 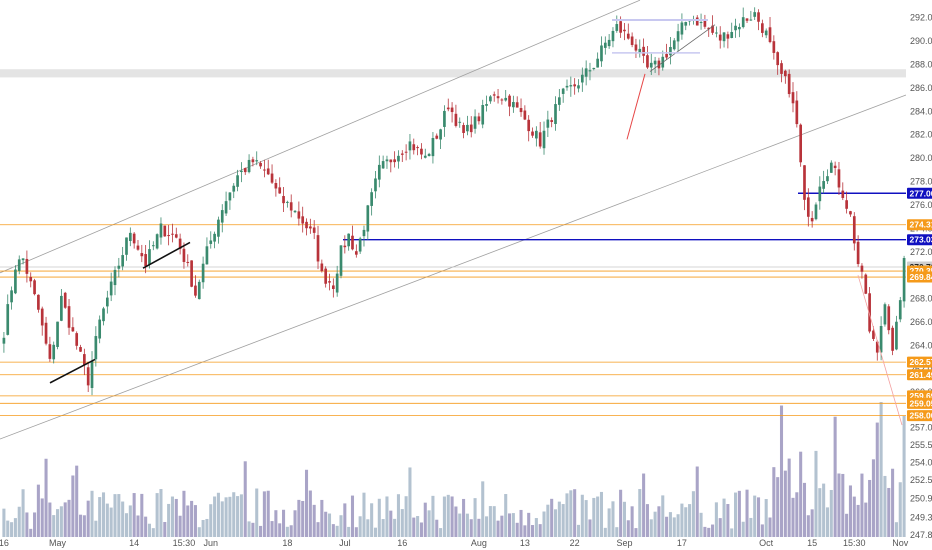 What do you see at coordinates (921, 445) in the screenshot?
I see `price-tick-label: 255.50` at bounding box center [921, 445].